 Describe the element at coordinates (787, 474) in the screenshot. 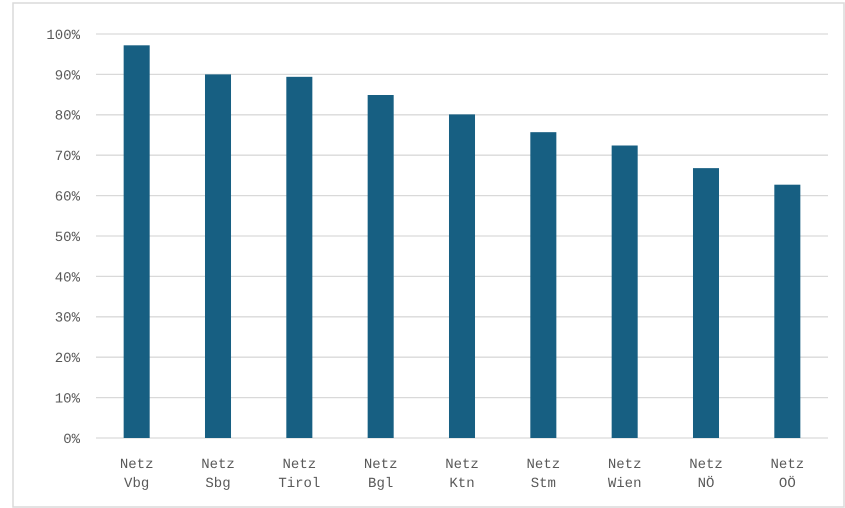

I see `x-tick-label: Netz OÖ` at that location.